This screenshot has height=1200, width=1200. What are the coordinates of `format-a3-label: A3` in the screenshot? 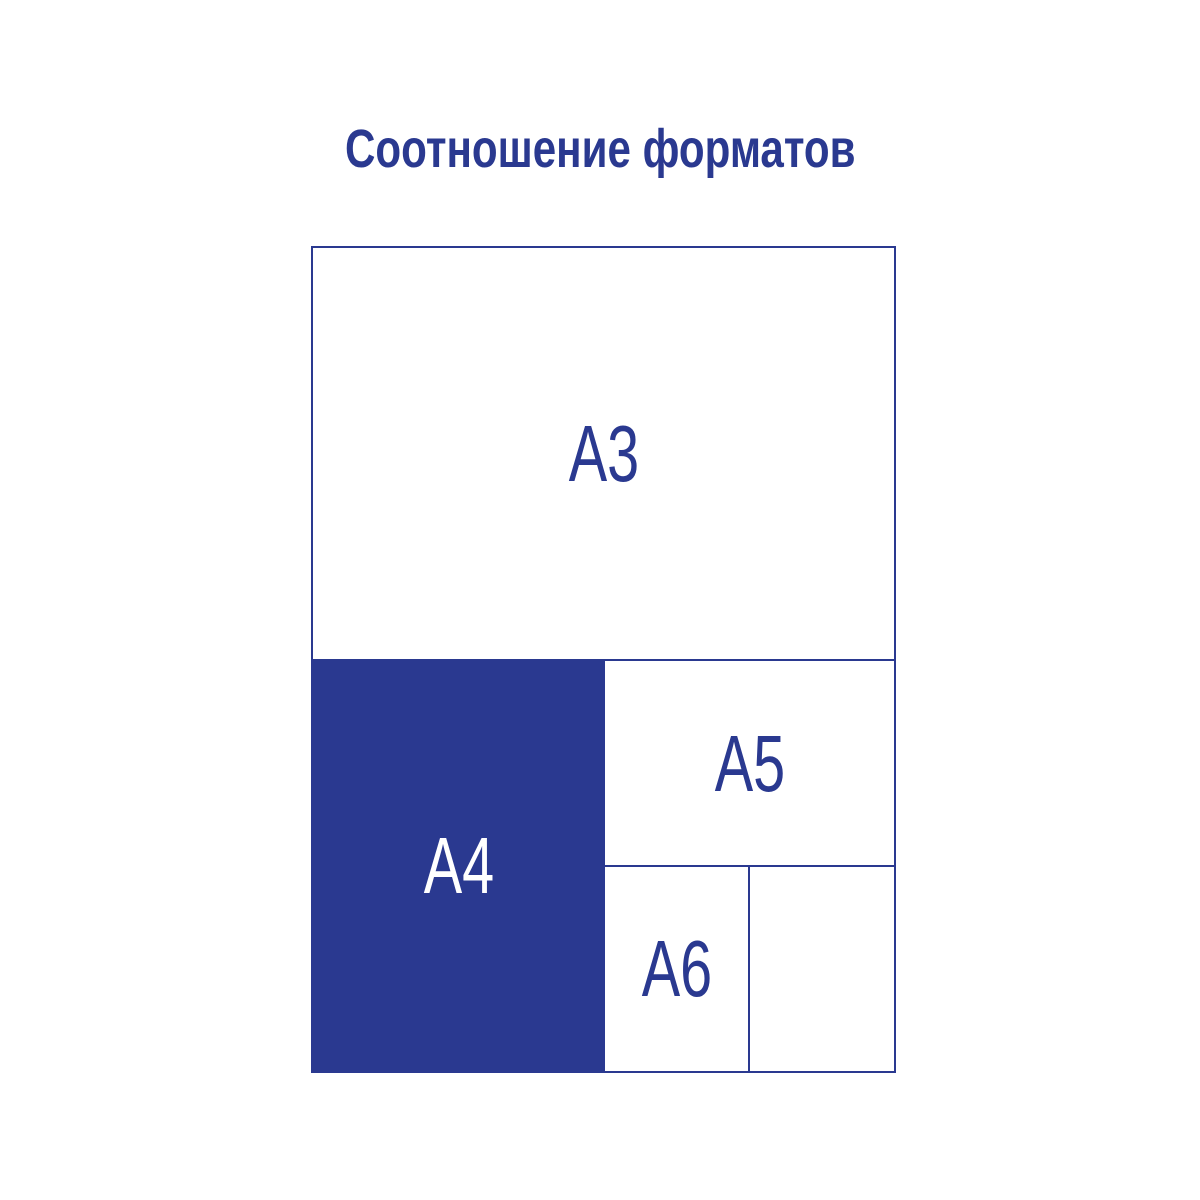 It's located at (603, 453).